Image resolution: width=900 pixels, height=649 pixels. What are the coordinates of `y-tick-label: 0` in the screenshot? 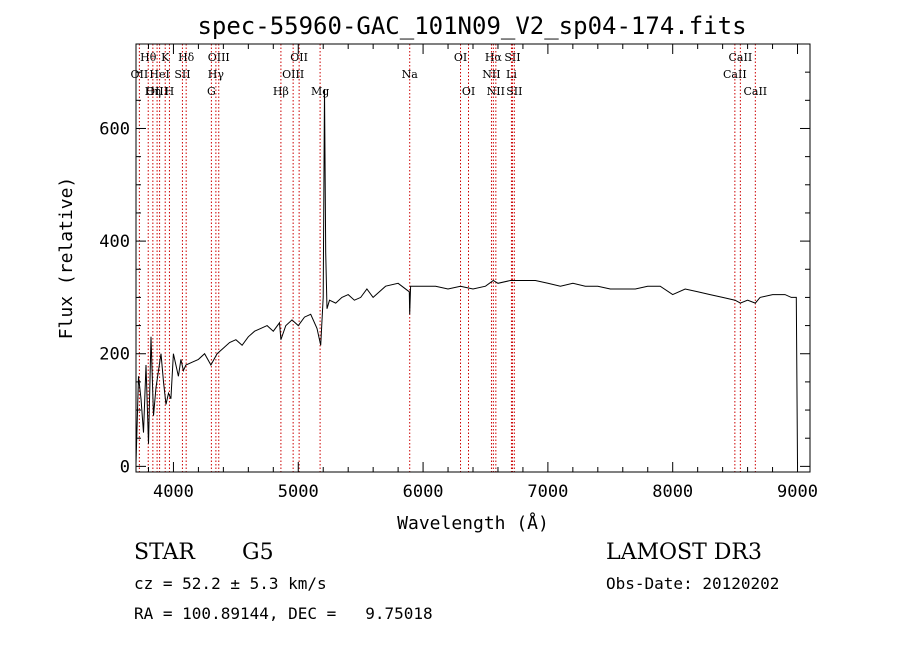 It's located at (125, 467).